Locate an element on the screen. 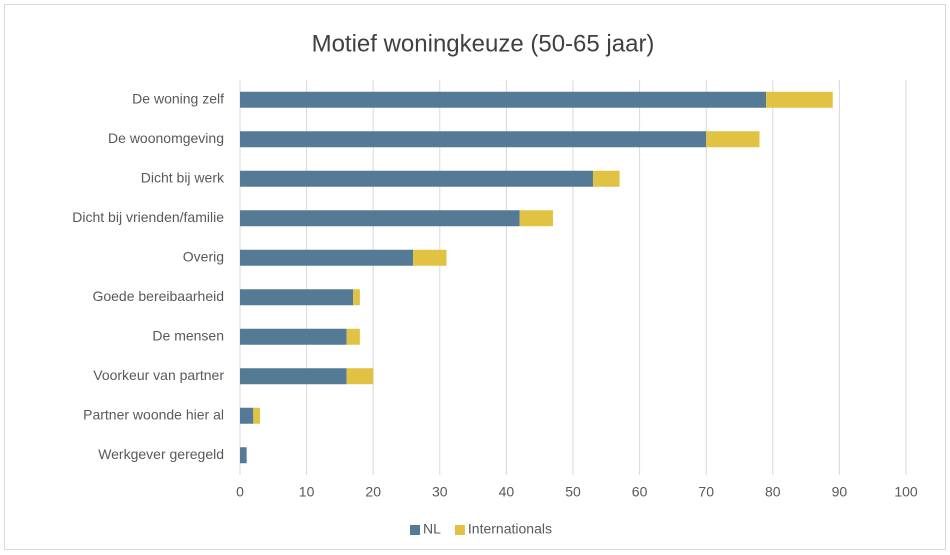 This screenshot has width=950, height=555. legend-label: NL is located at coordinates (432, 529).